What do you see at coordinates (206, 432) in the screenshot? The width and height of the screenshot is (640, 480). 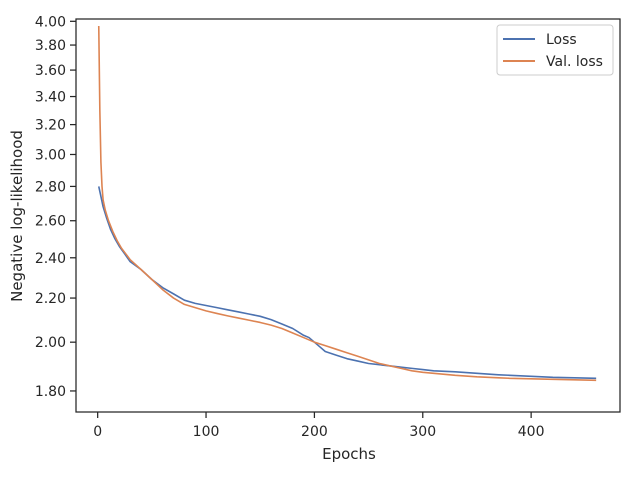 I see `x-tick-label: 100` at bounding box center [206, 432].